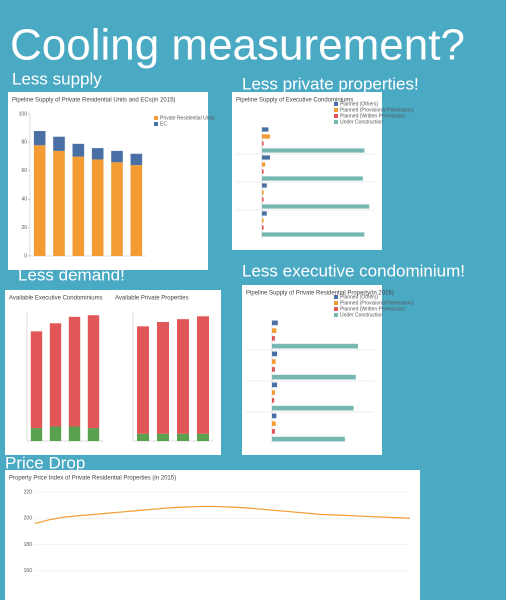  What do you see at coordinates (56, 299) in the screenshot?
I see `chart-title: Available Executive Condominiums` at bounding box center [56, 299].